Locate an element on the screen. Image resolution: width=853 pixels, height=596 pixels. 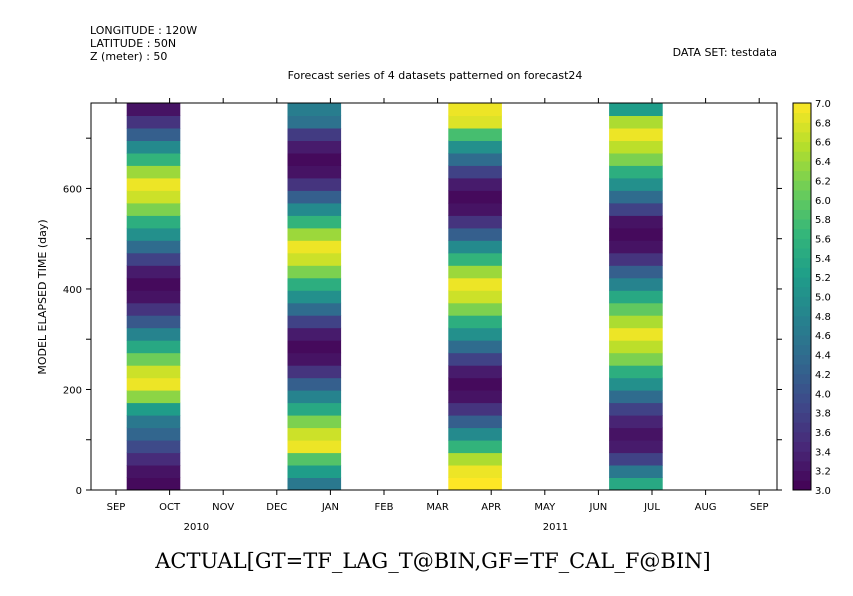
x-tick-label: JAN is located at coordinates (330, 507).